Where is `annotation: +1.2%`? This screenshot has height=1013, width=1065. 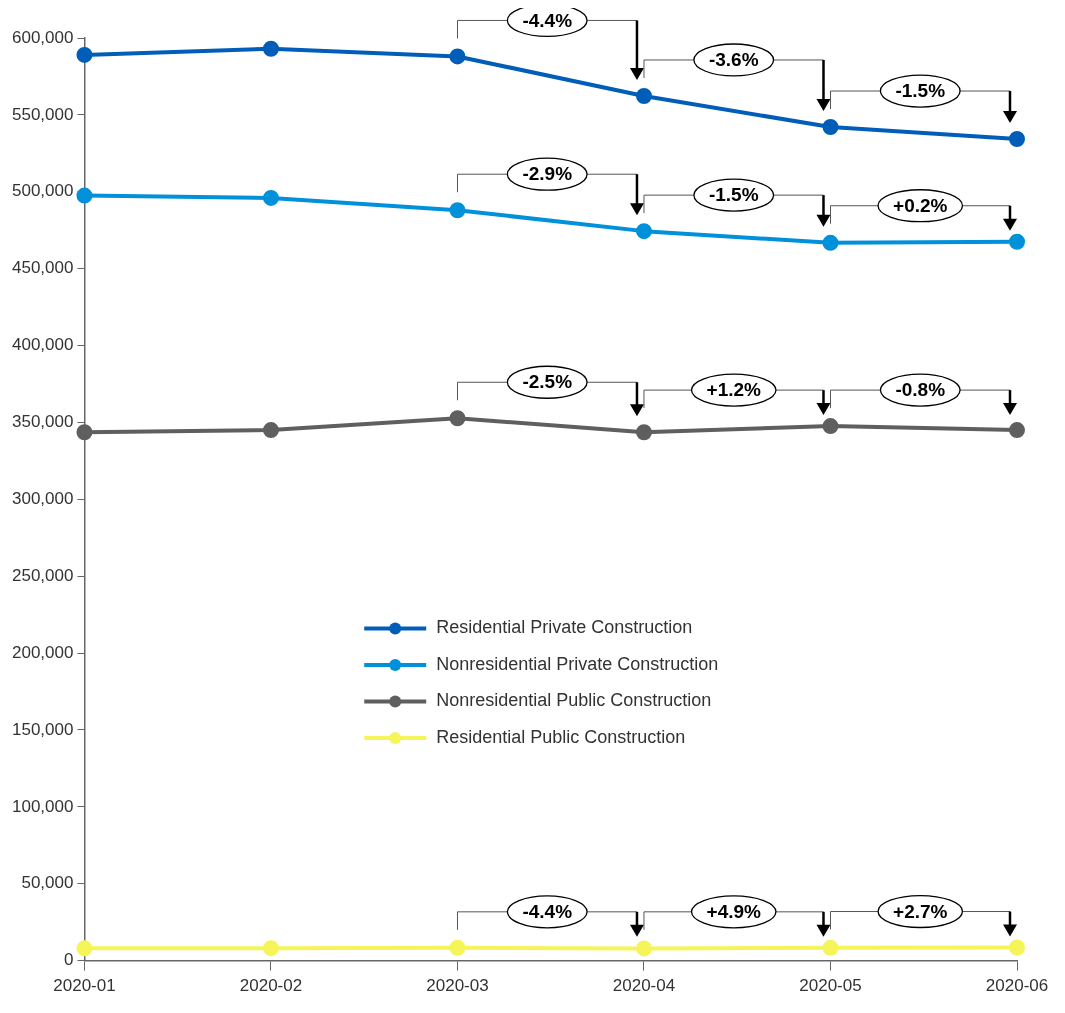
annotation: +1.2% is located at coordinates (734, 390).